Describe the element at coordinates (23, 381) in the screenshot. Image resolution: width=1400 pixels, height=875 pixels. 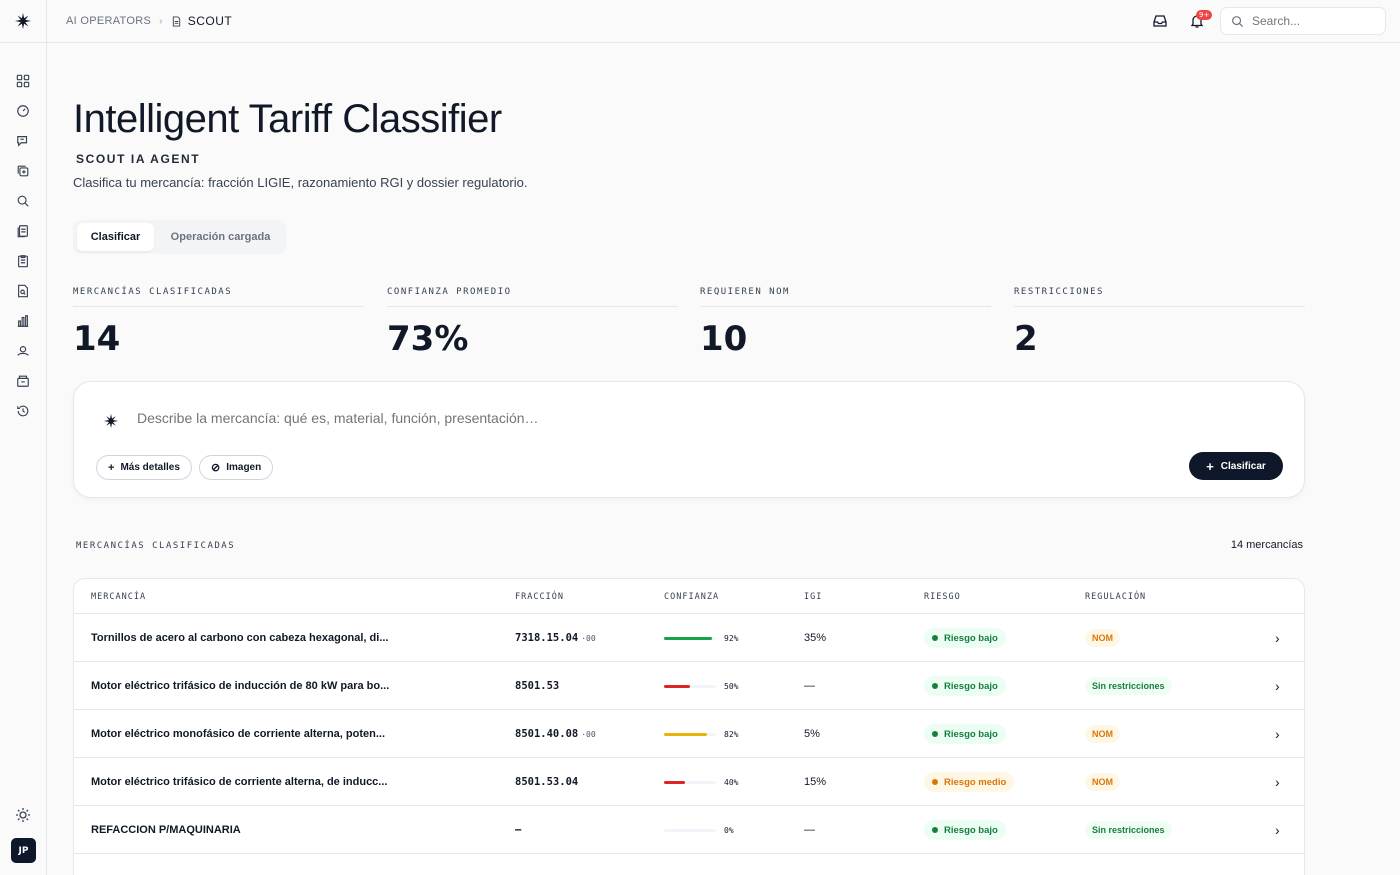
I see `sidebar-item-packages` at that location.